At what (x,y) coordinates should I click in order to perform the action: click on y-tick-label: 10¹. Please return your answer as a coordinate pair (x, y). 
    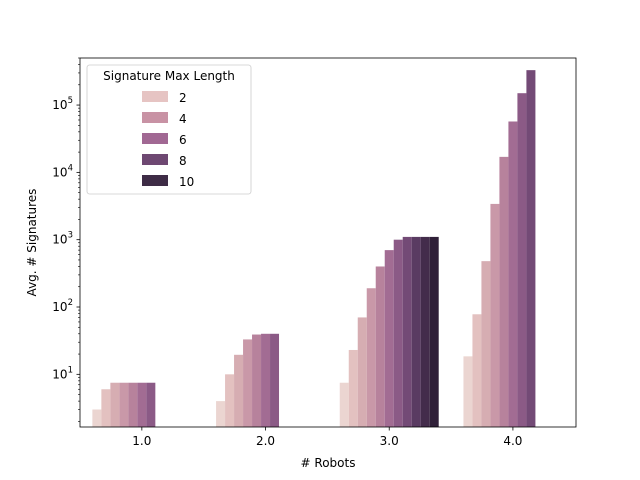
    Looking at the image, I should click on (62, 373).